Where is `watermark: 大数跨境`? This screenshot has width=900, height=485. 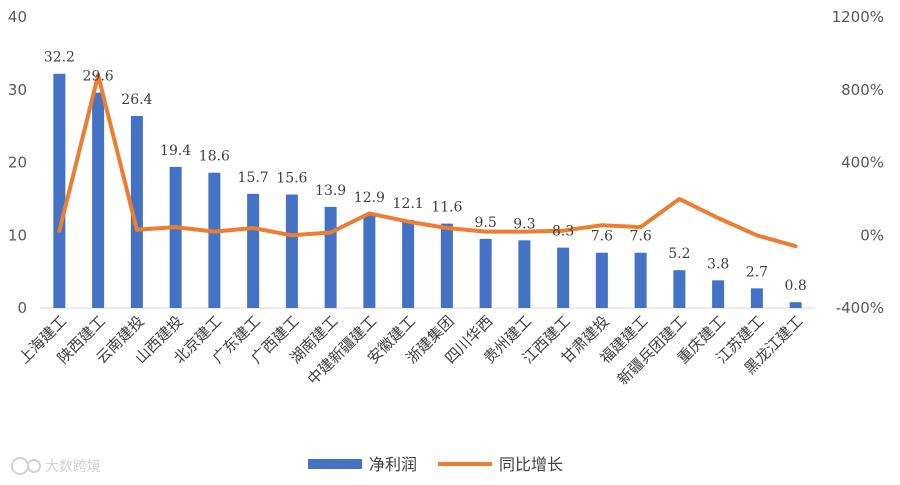
watermark: 大数跨境 is located at coordinates (56, 466).